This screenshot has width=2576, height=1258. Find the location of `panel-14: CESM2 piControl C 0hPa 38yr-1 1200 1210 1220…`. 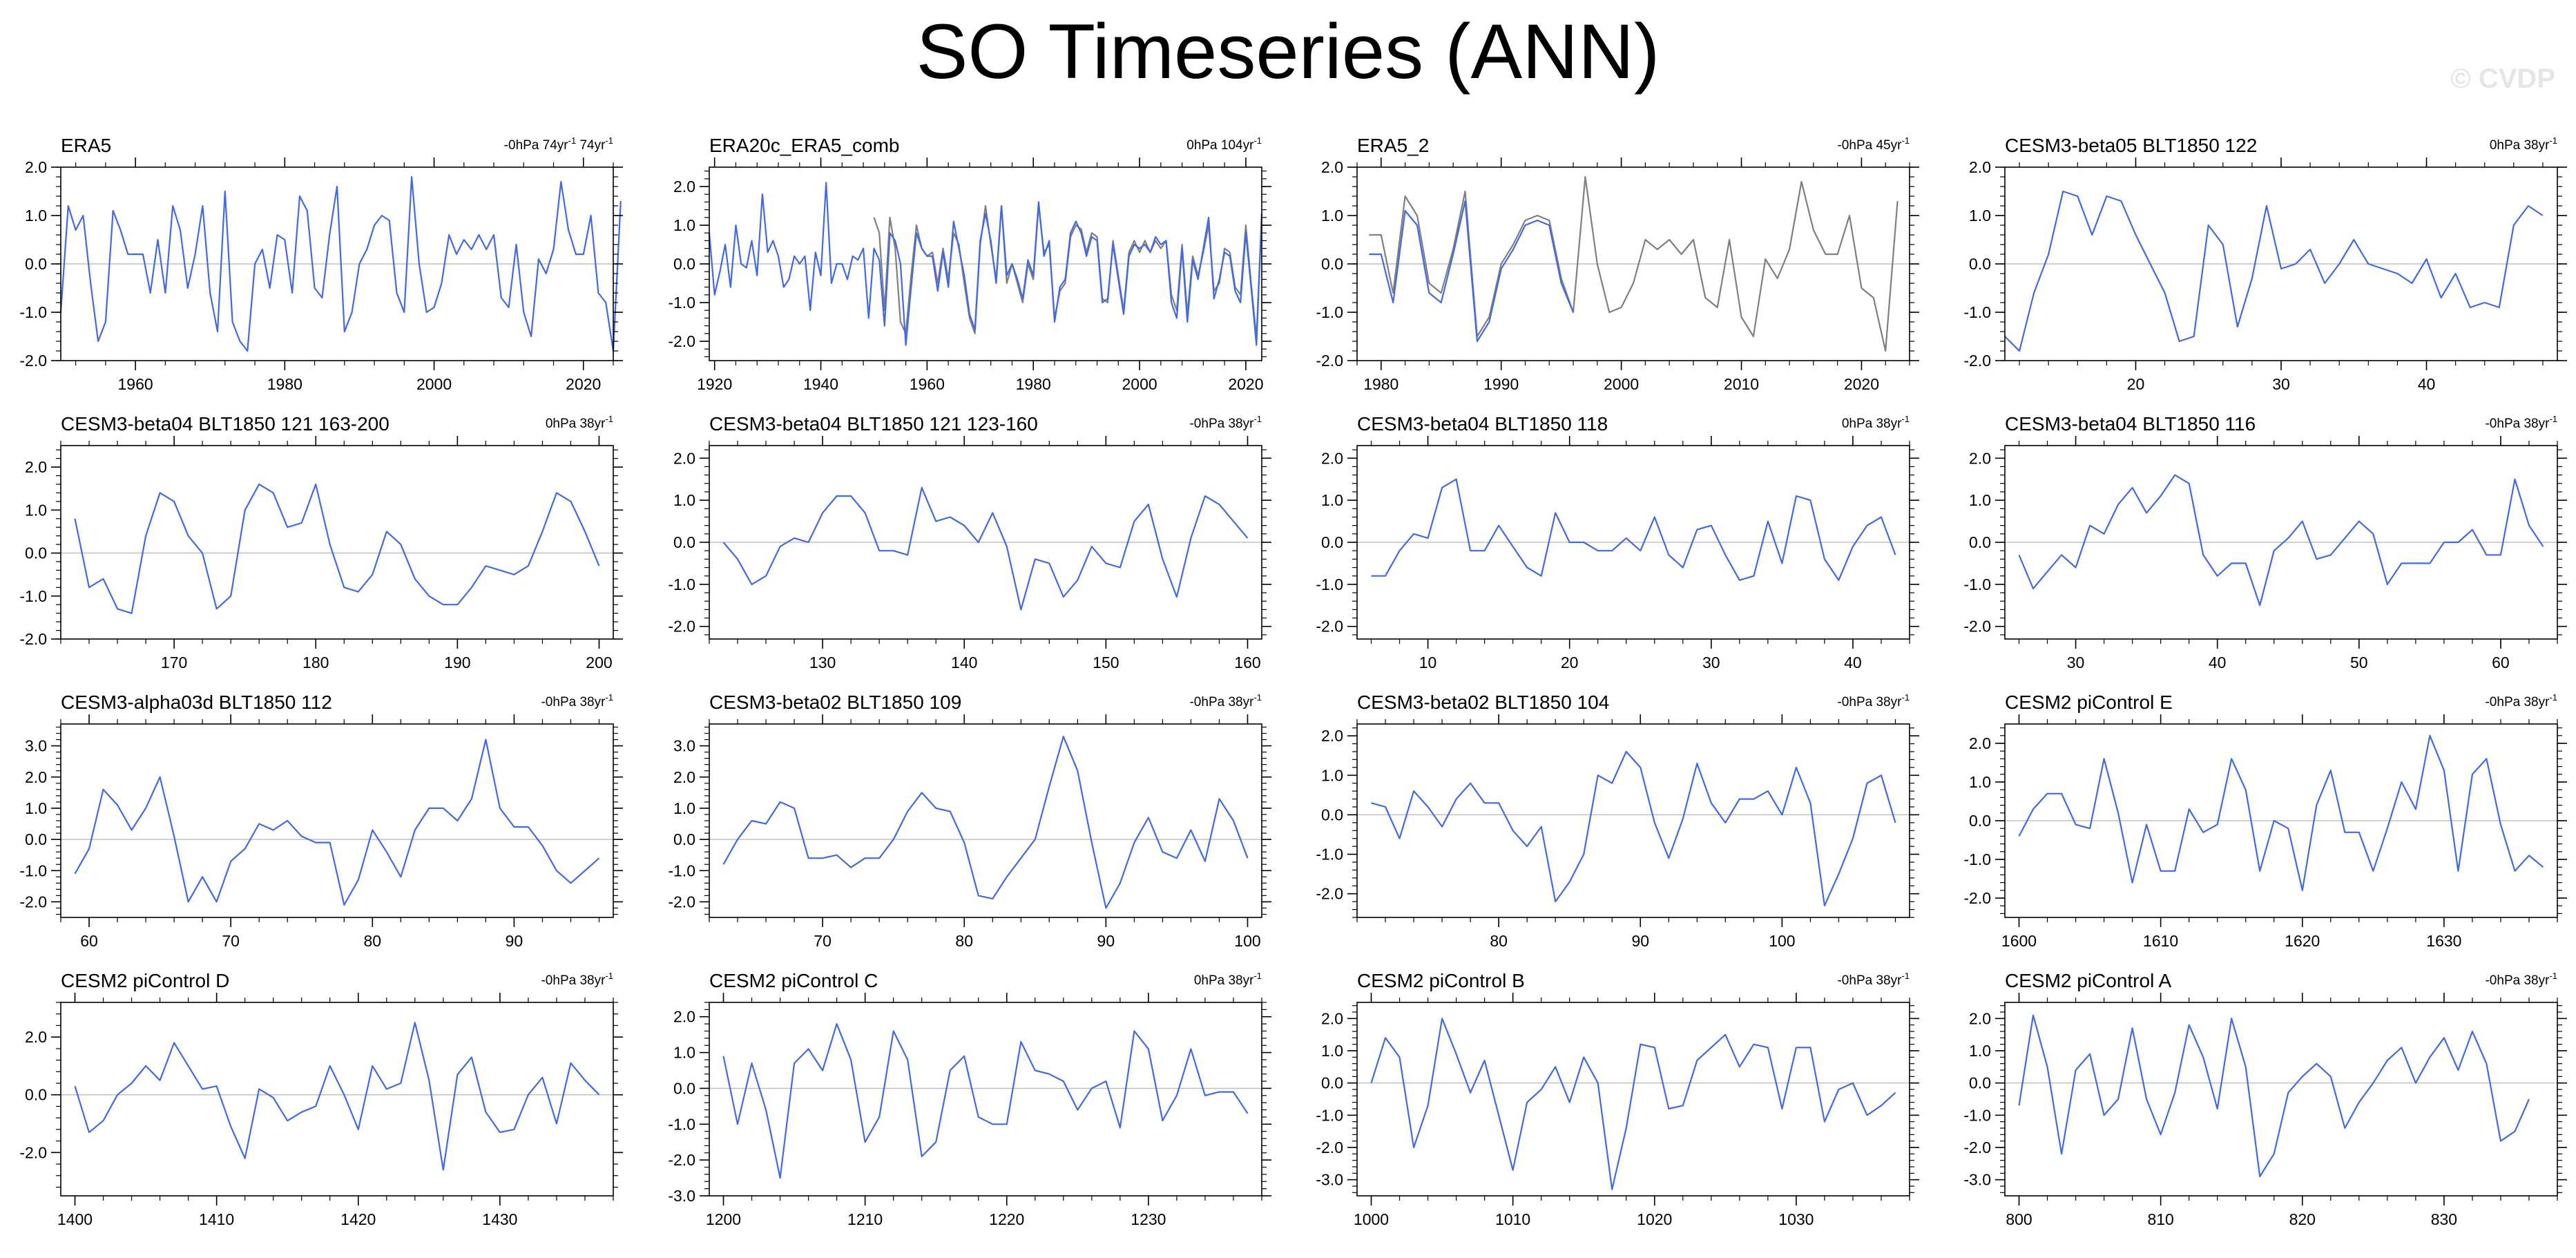

panel-14: CESM2 piControl C 0hPa 38yr-1 1200 1210 1220… is located at coordinates (969, 1099).